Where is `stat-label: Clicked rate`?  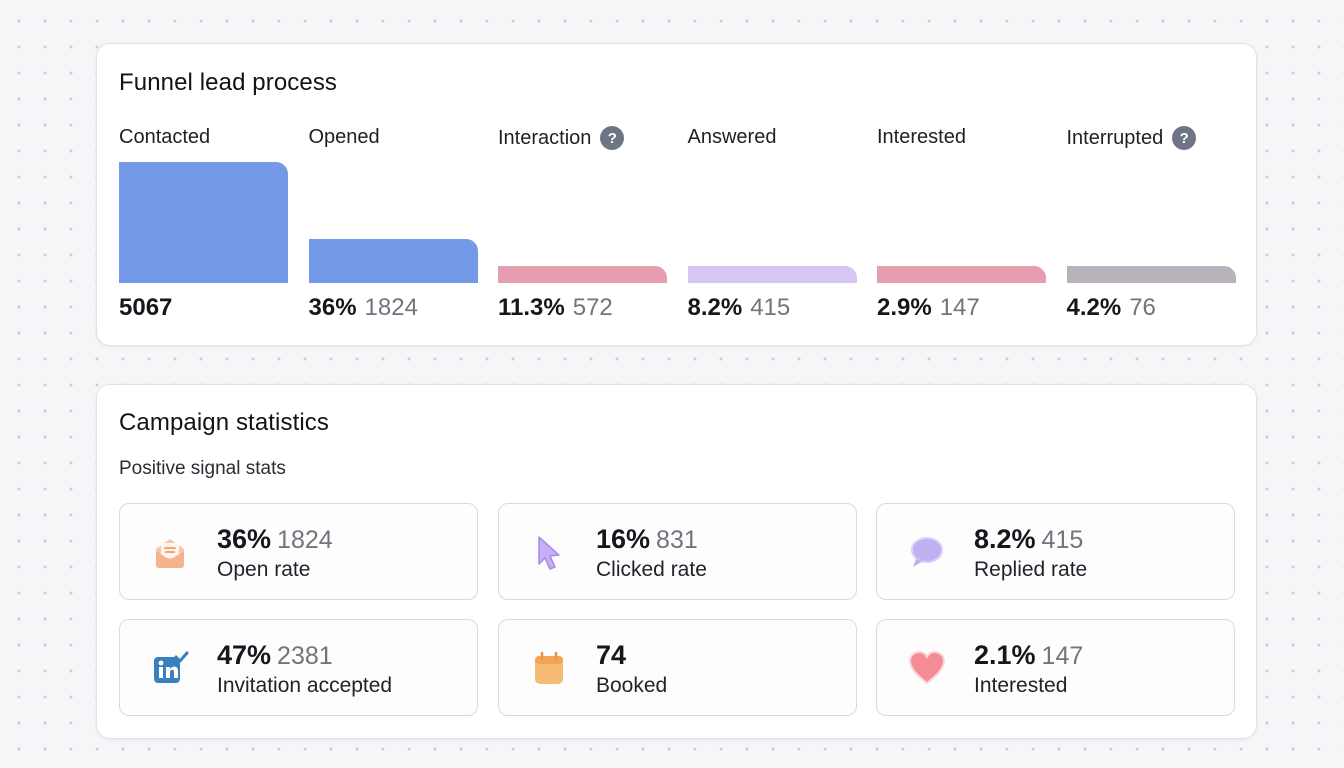
stat-label: Clicked rate is located at coordinates (651, 569).